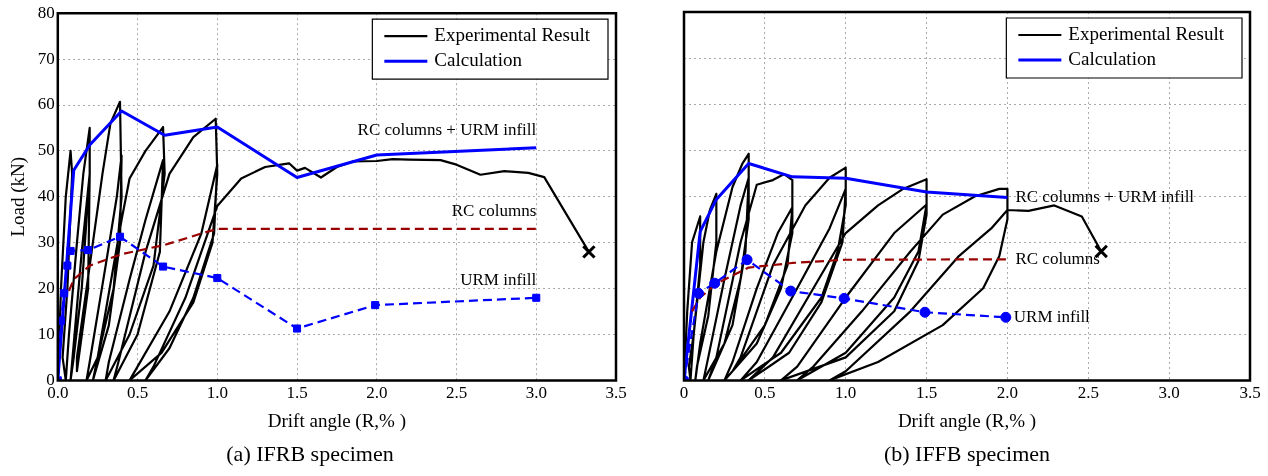  I want to click on y-tick-label: 80, so click(46, 12).